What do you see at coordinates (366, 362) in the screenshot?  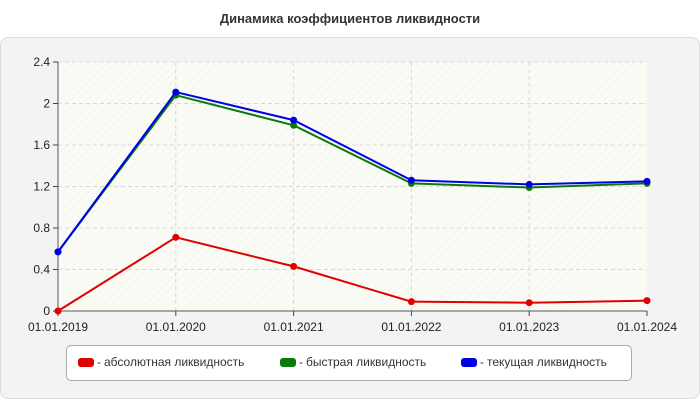 I see `legend-label-quick: быстрая ликвидность` at bounding box center [366, 362].